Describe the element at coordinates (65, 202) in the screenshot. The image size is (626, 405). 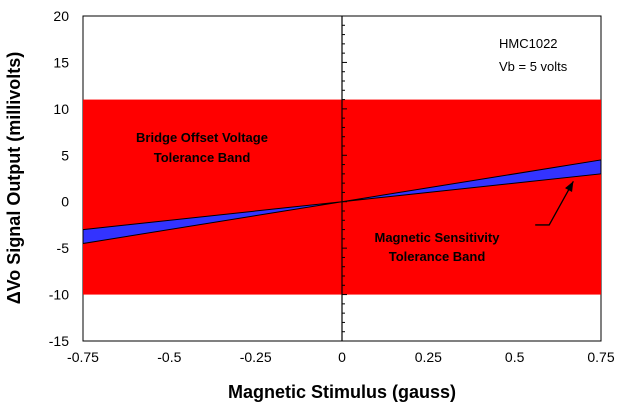
I see `y-tick-label: 0` at that location.